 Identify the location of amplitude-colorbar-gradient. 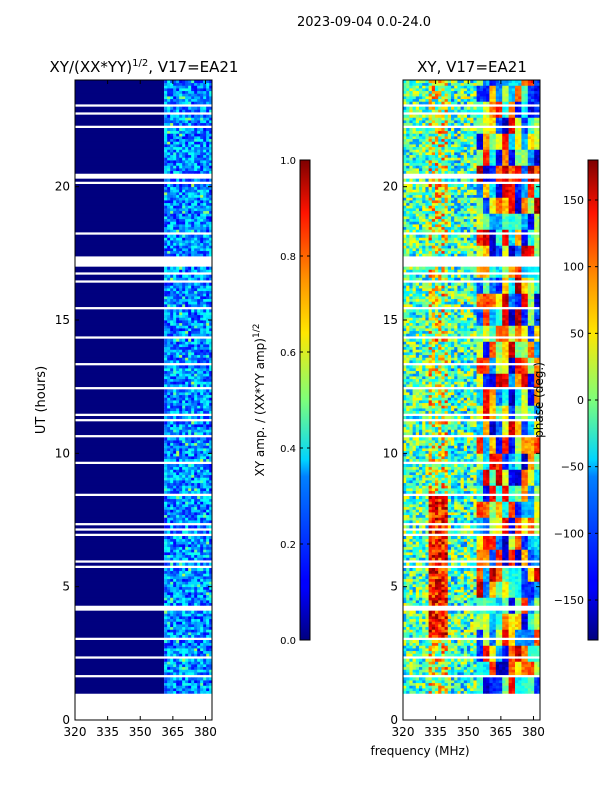
(305, 400).